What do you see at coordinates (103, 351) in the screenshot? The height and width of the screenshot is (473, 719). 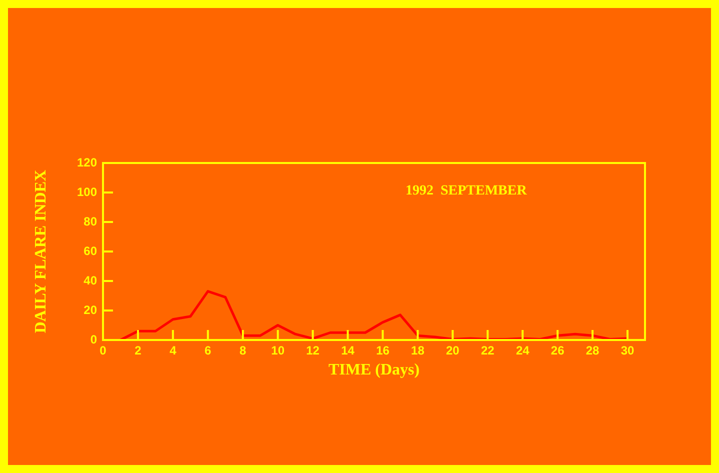 I see `x-tick-label: 0` at bounding box center [103, 351].